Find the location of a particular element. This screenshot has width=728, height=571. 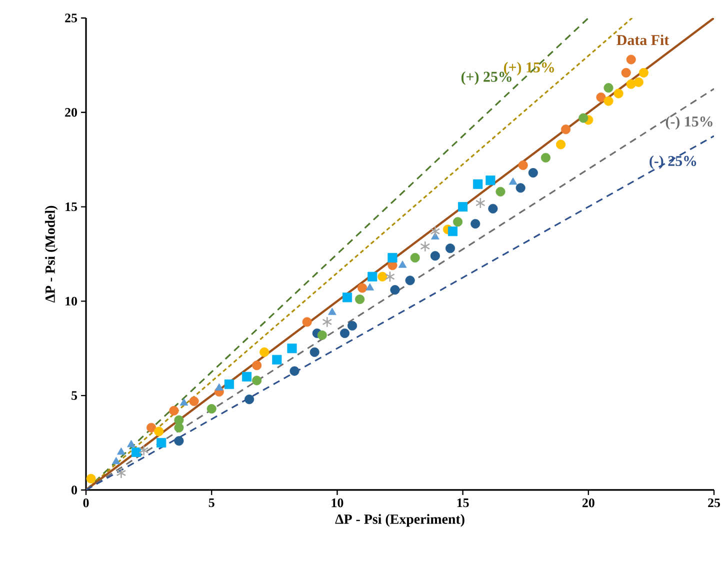

y-tick-label: 15 is located at coordinates (72, 207).